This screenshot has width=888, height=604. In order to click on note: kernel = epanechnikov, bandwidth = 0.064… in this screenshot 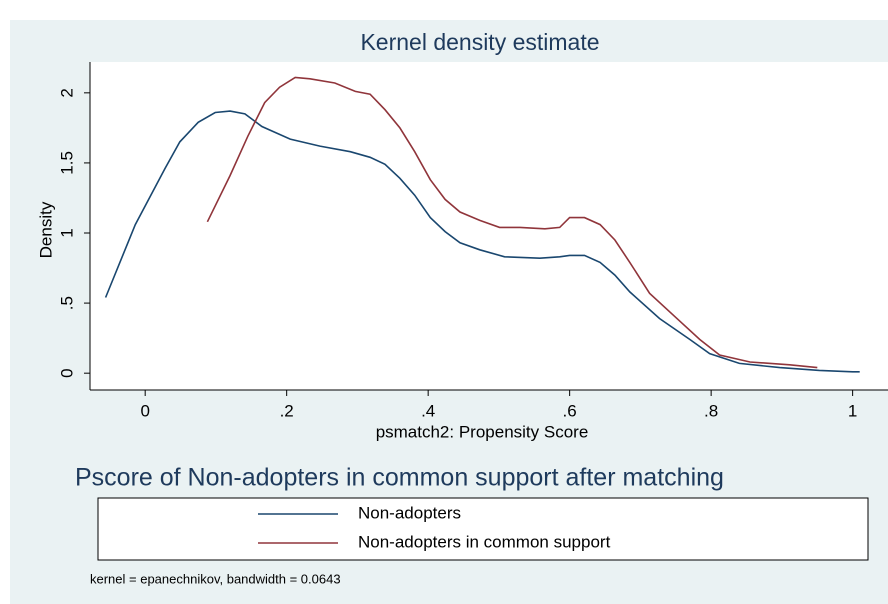, I will do `click(215, 578)`.